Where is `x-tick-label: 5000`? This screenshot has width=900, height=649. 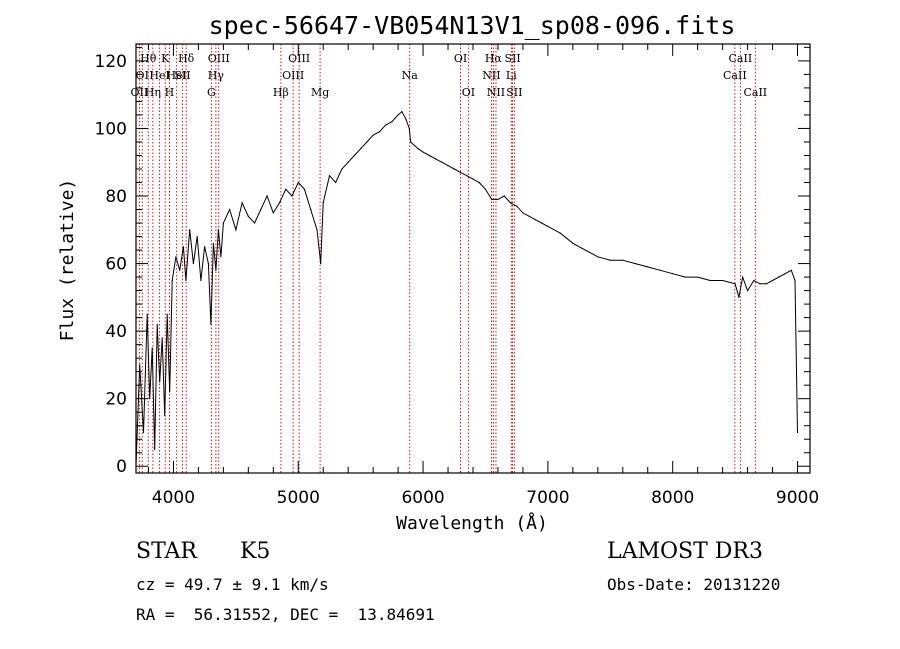 x-tick-label: 5000 is located at coordinates (298, 498).